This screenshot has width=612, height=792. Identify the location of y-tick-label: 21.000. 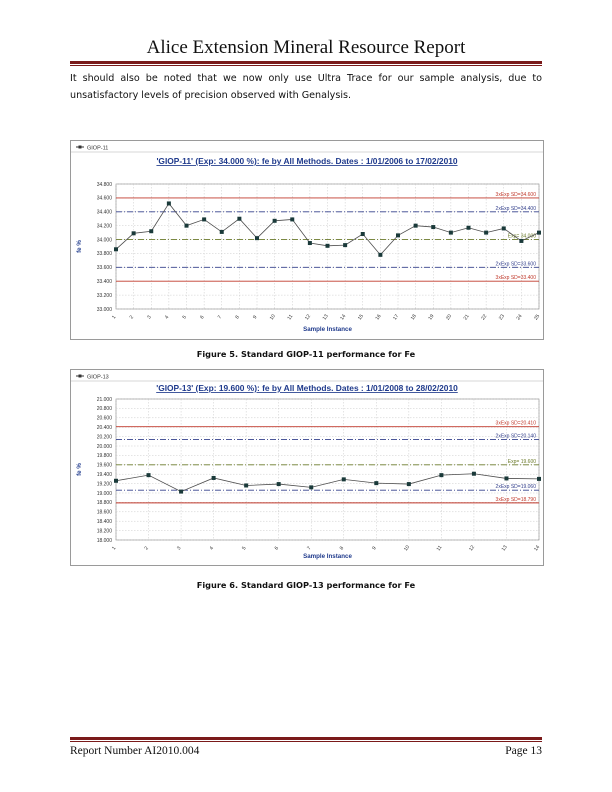
(105, 400).